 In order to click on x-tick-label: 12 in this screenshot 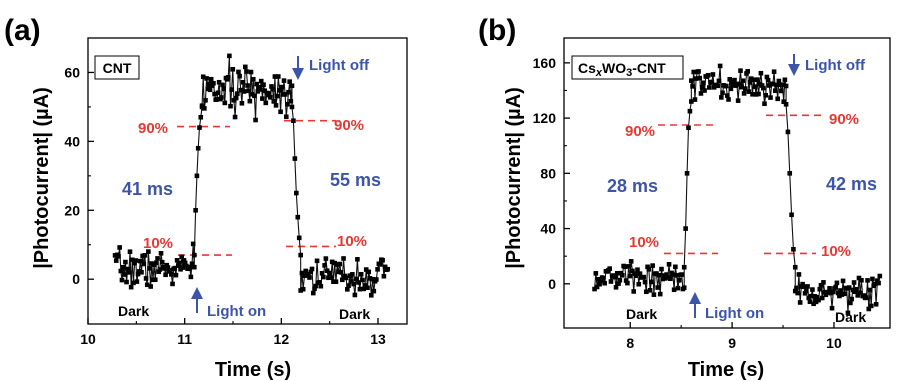, I will do `click(282, 339)`.